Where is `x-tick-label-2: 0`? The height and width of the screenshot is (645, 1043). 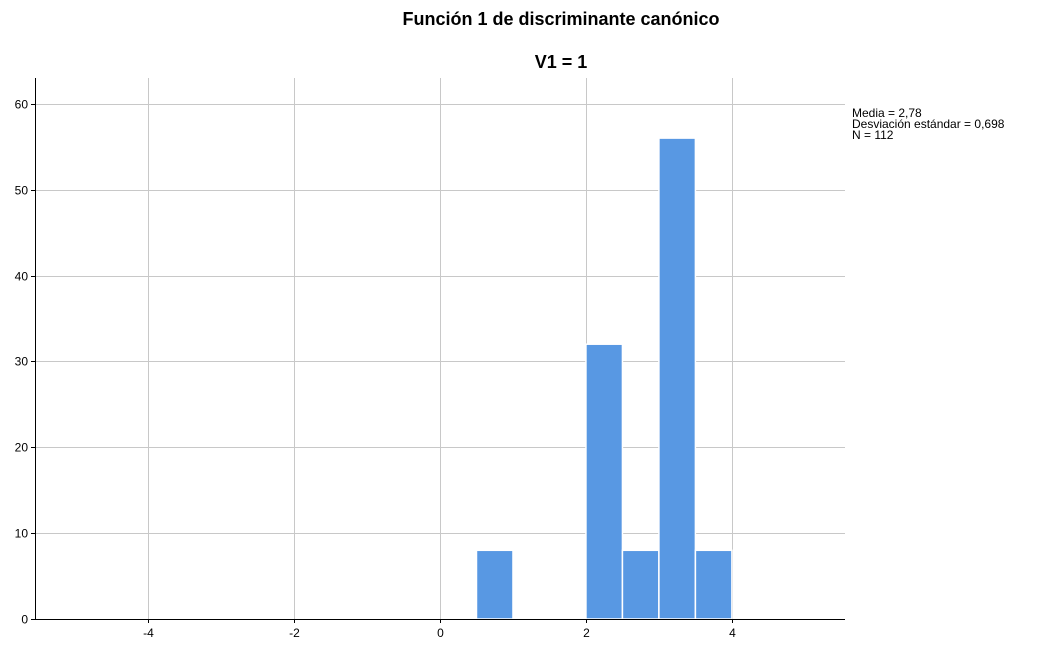
x-tick-label-2: 0 is located at coordinates (440, 633).